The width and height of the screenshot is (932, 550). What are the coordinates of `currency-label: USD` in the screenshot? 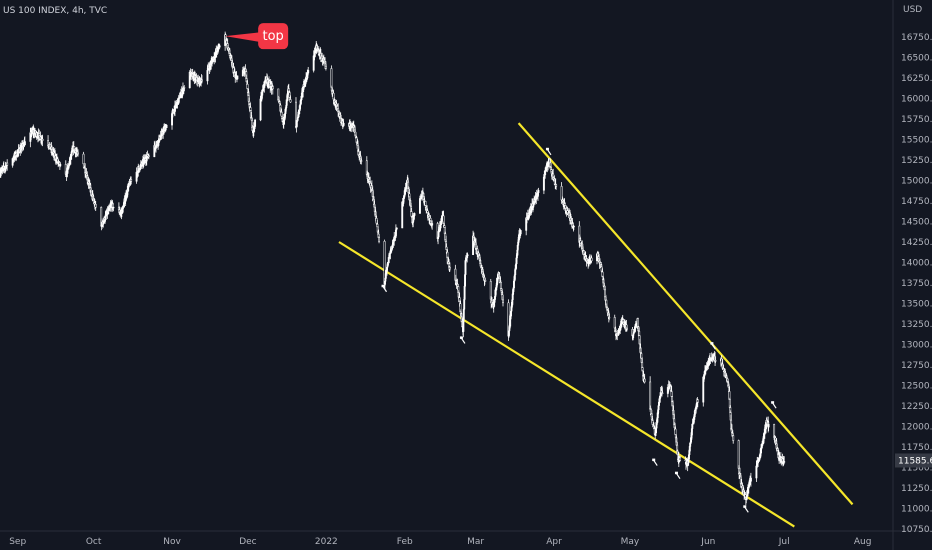 It's located at (912, 10).